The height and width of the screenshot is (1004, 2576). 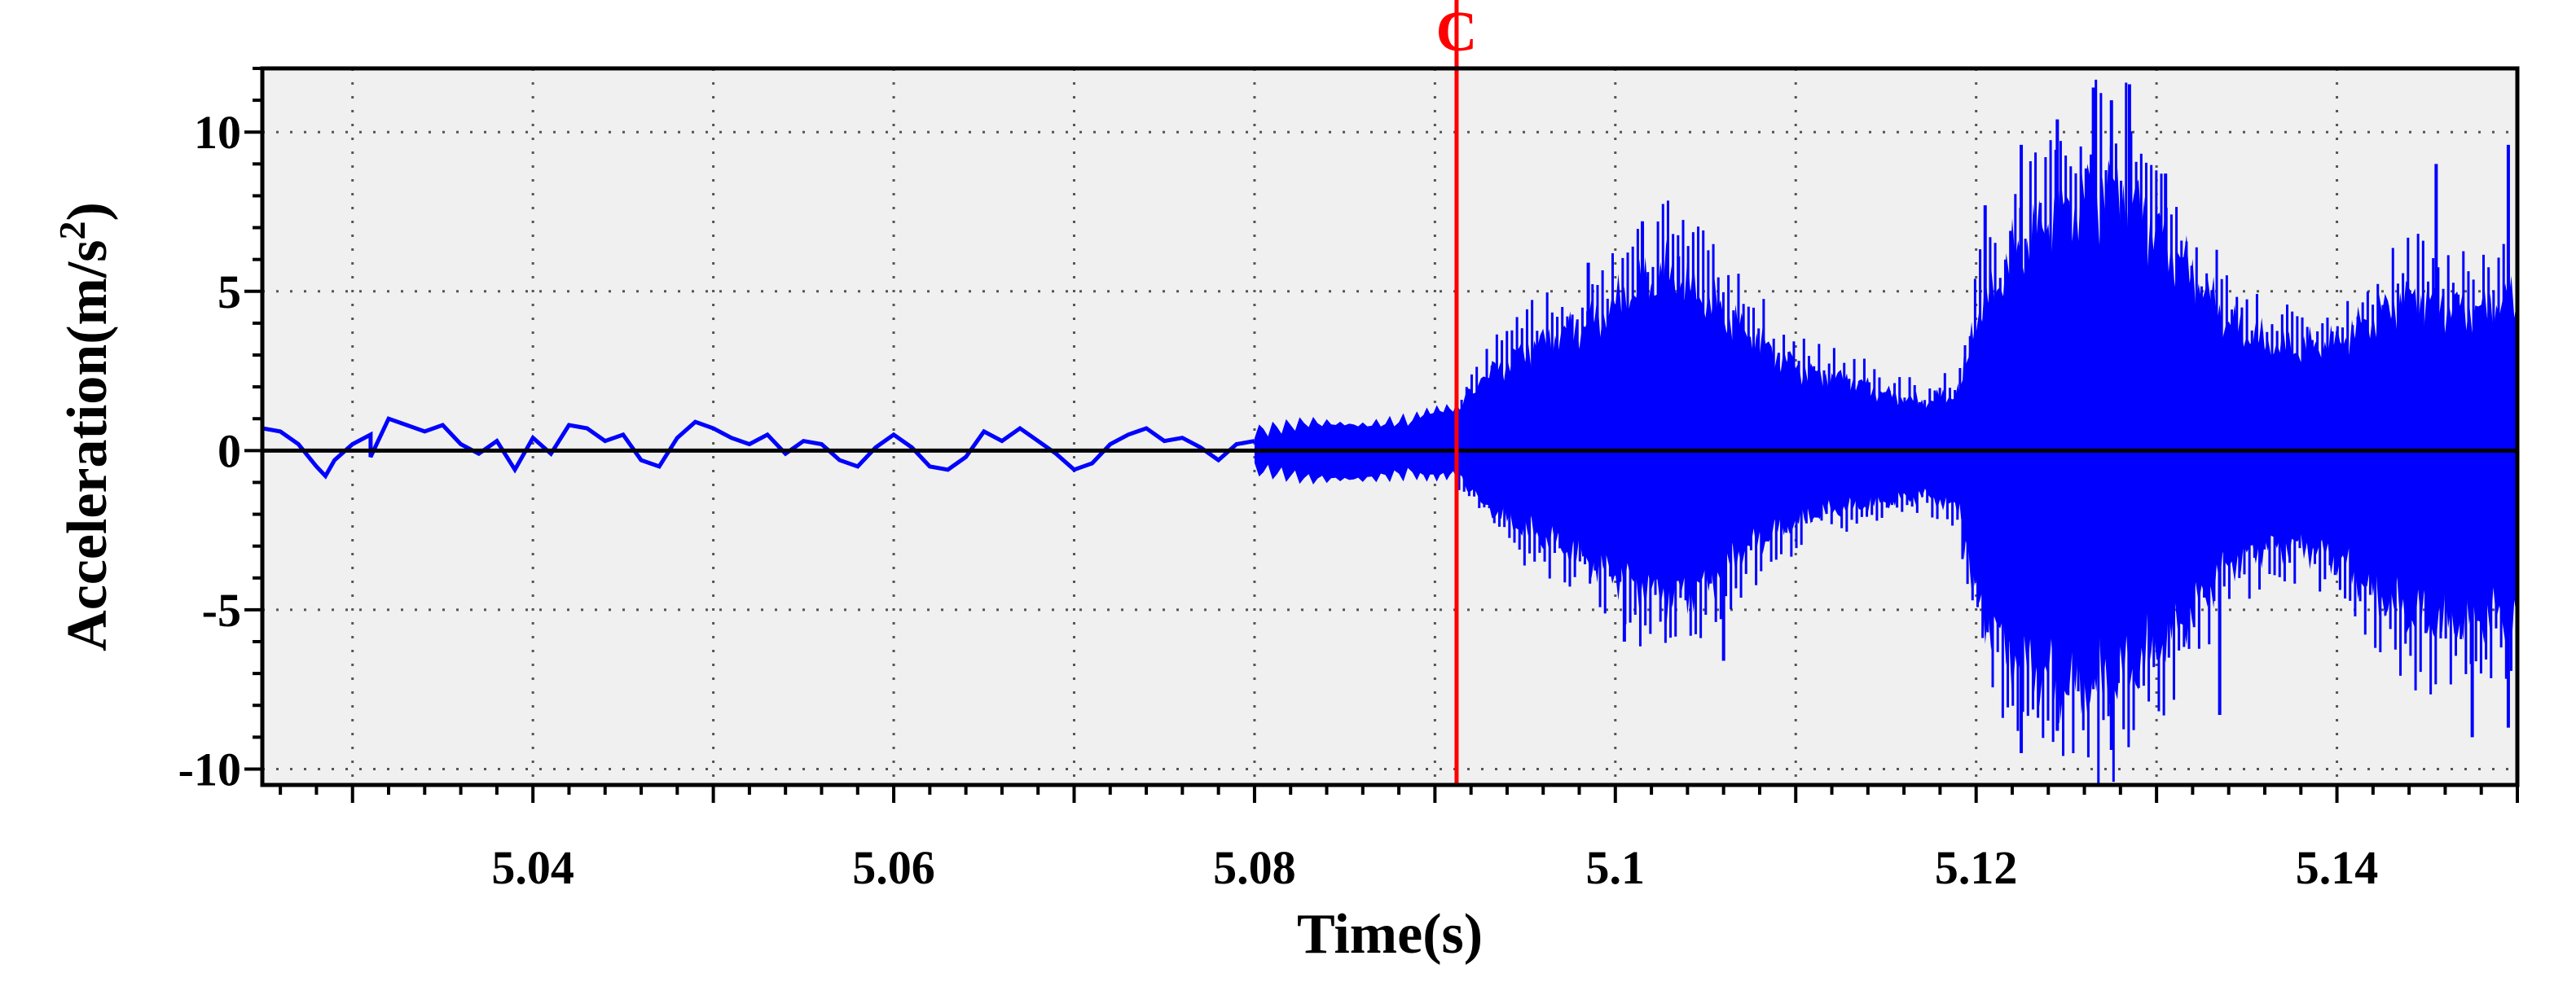 What do you see at coordinates (1457, 32) in the screenshot?
I see `marker-label-c: C` at bounding box center [1457, 32].